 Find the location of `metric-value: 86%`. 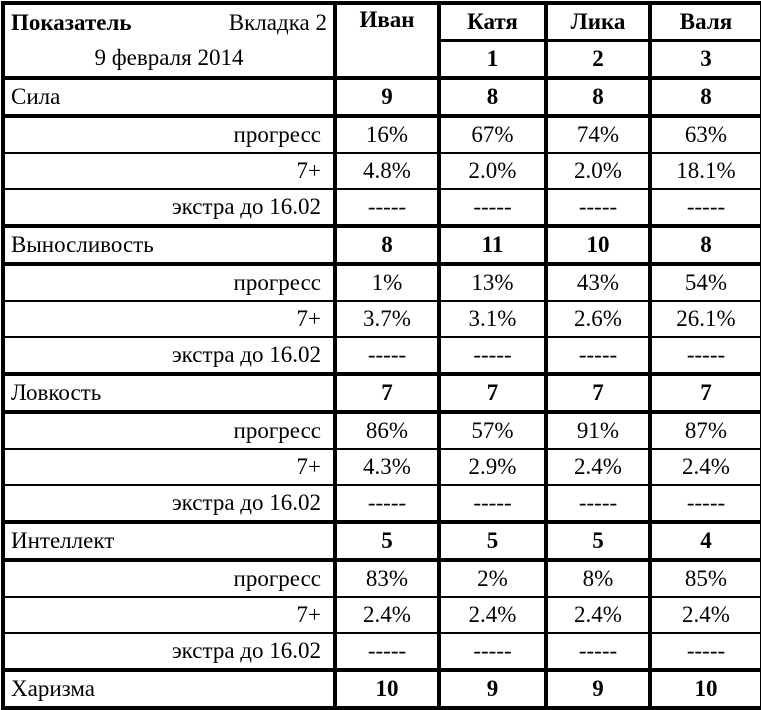

metric-value: 86% is located at coordinates (387, 430).